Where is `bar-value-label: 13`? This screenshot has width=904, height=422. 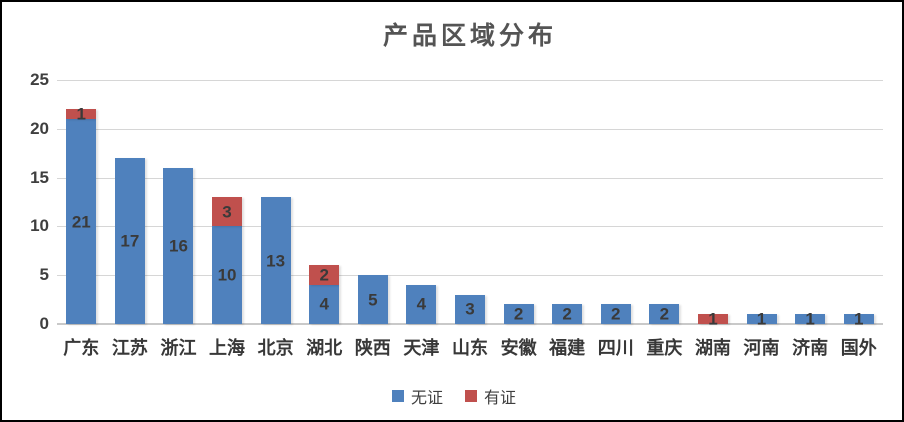 bar-value-label: 13 is located at coordinates (276, 261).